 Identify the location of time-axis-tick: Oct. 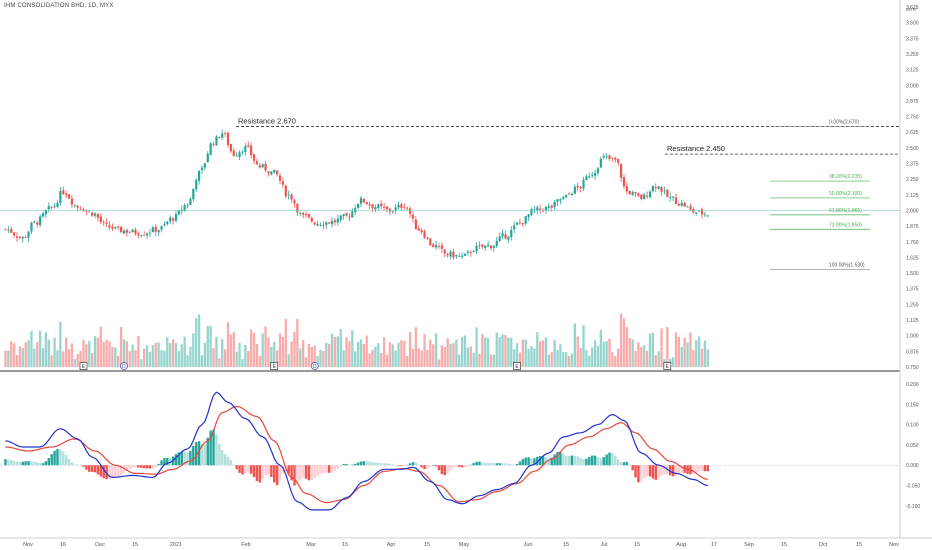
(823, 545).